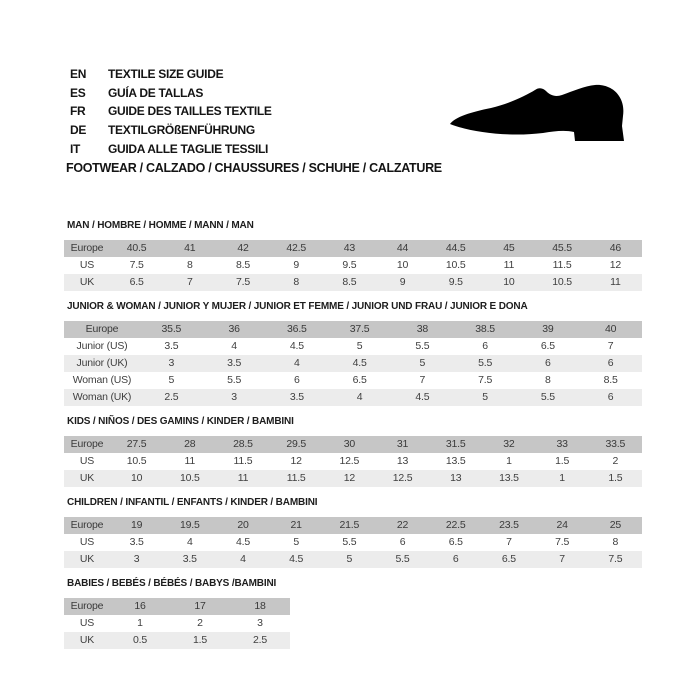  I want to click on size-value: 31.5, so click(456, 444).